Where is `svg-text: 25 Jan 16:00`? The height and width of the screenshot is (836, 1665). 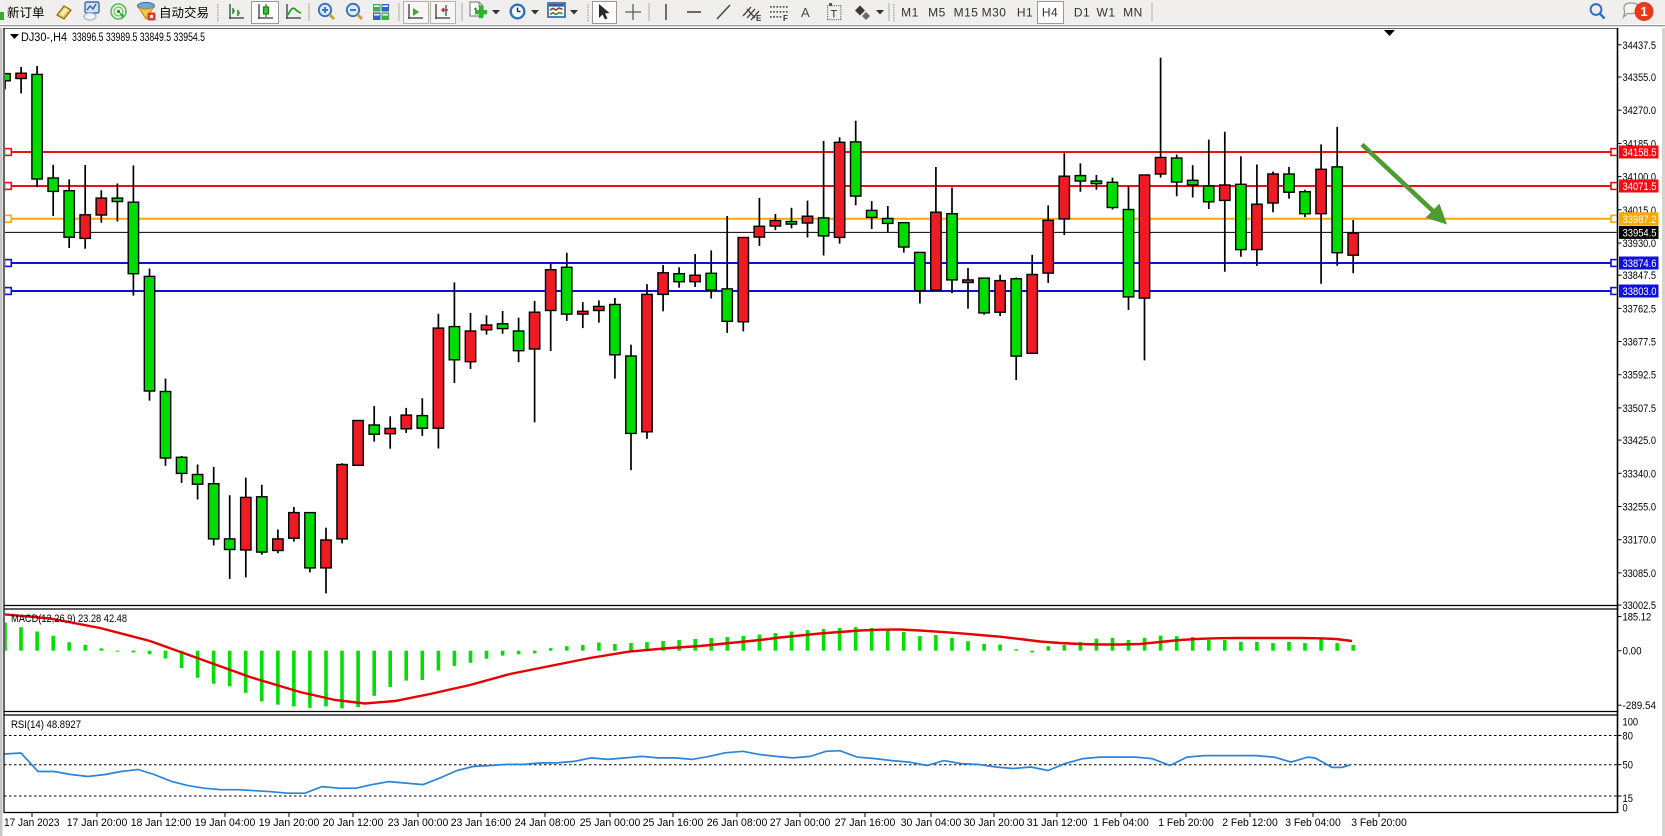
svg-text: 25 Jan 16:00 is located at coordinates (673, 823).